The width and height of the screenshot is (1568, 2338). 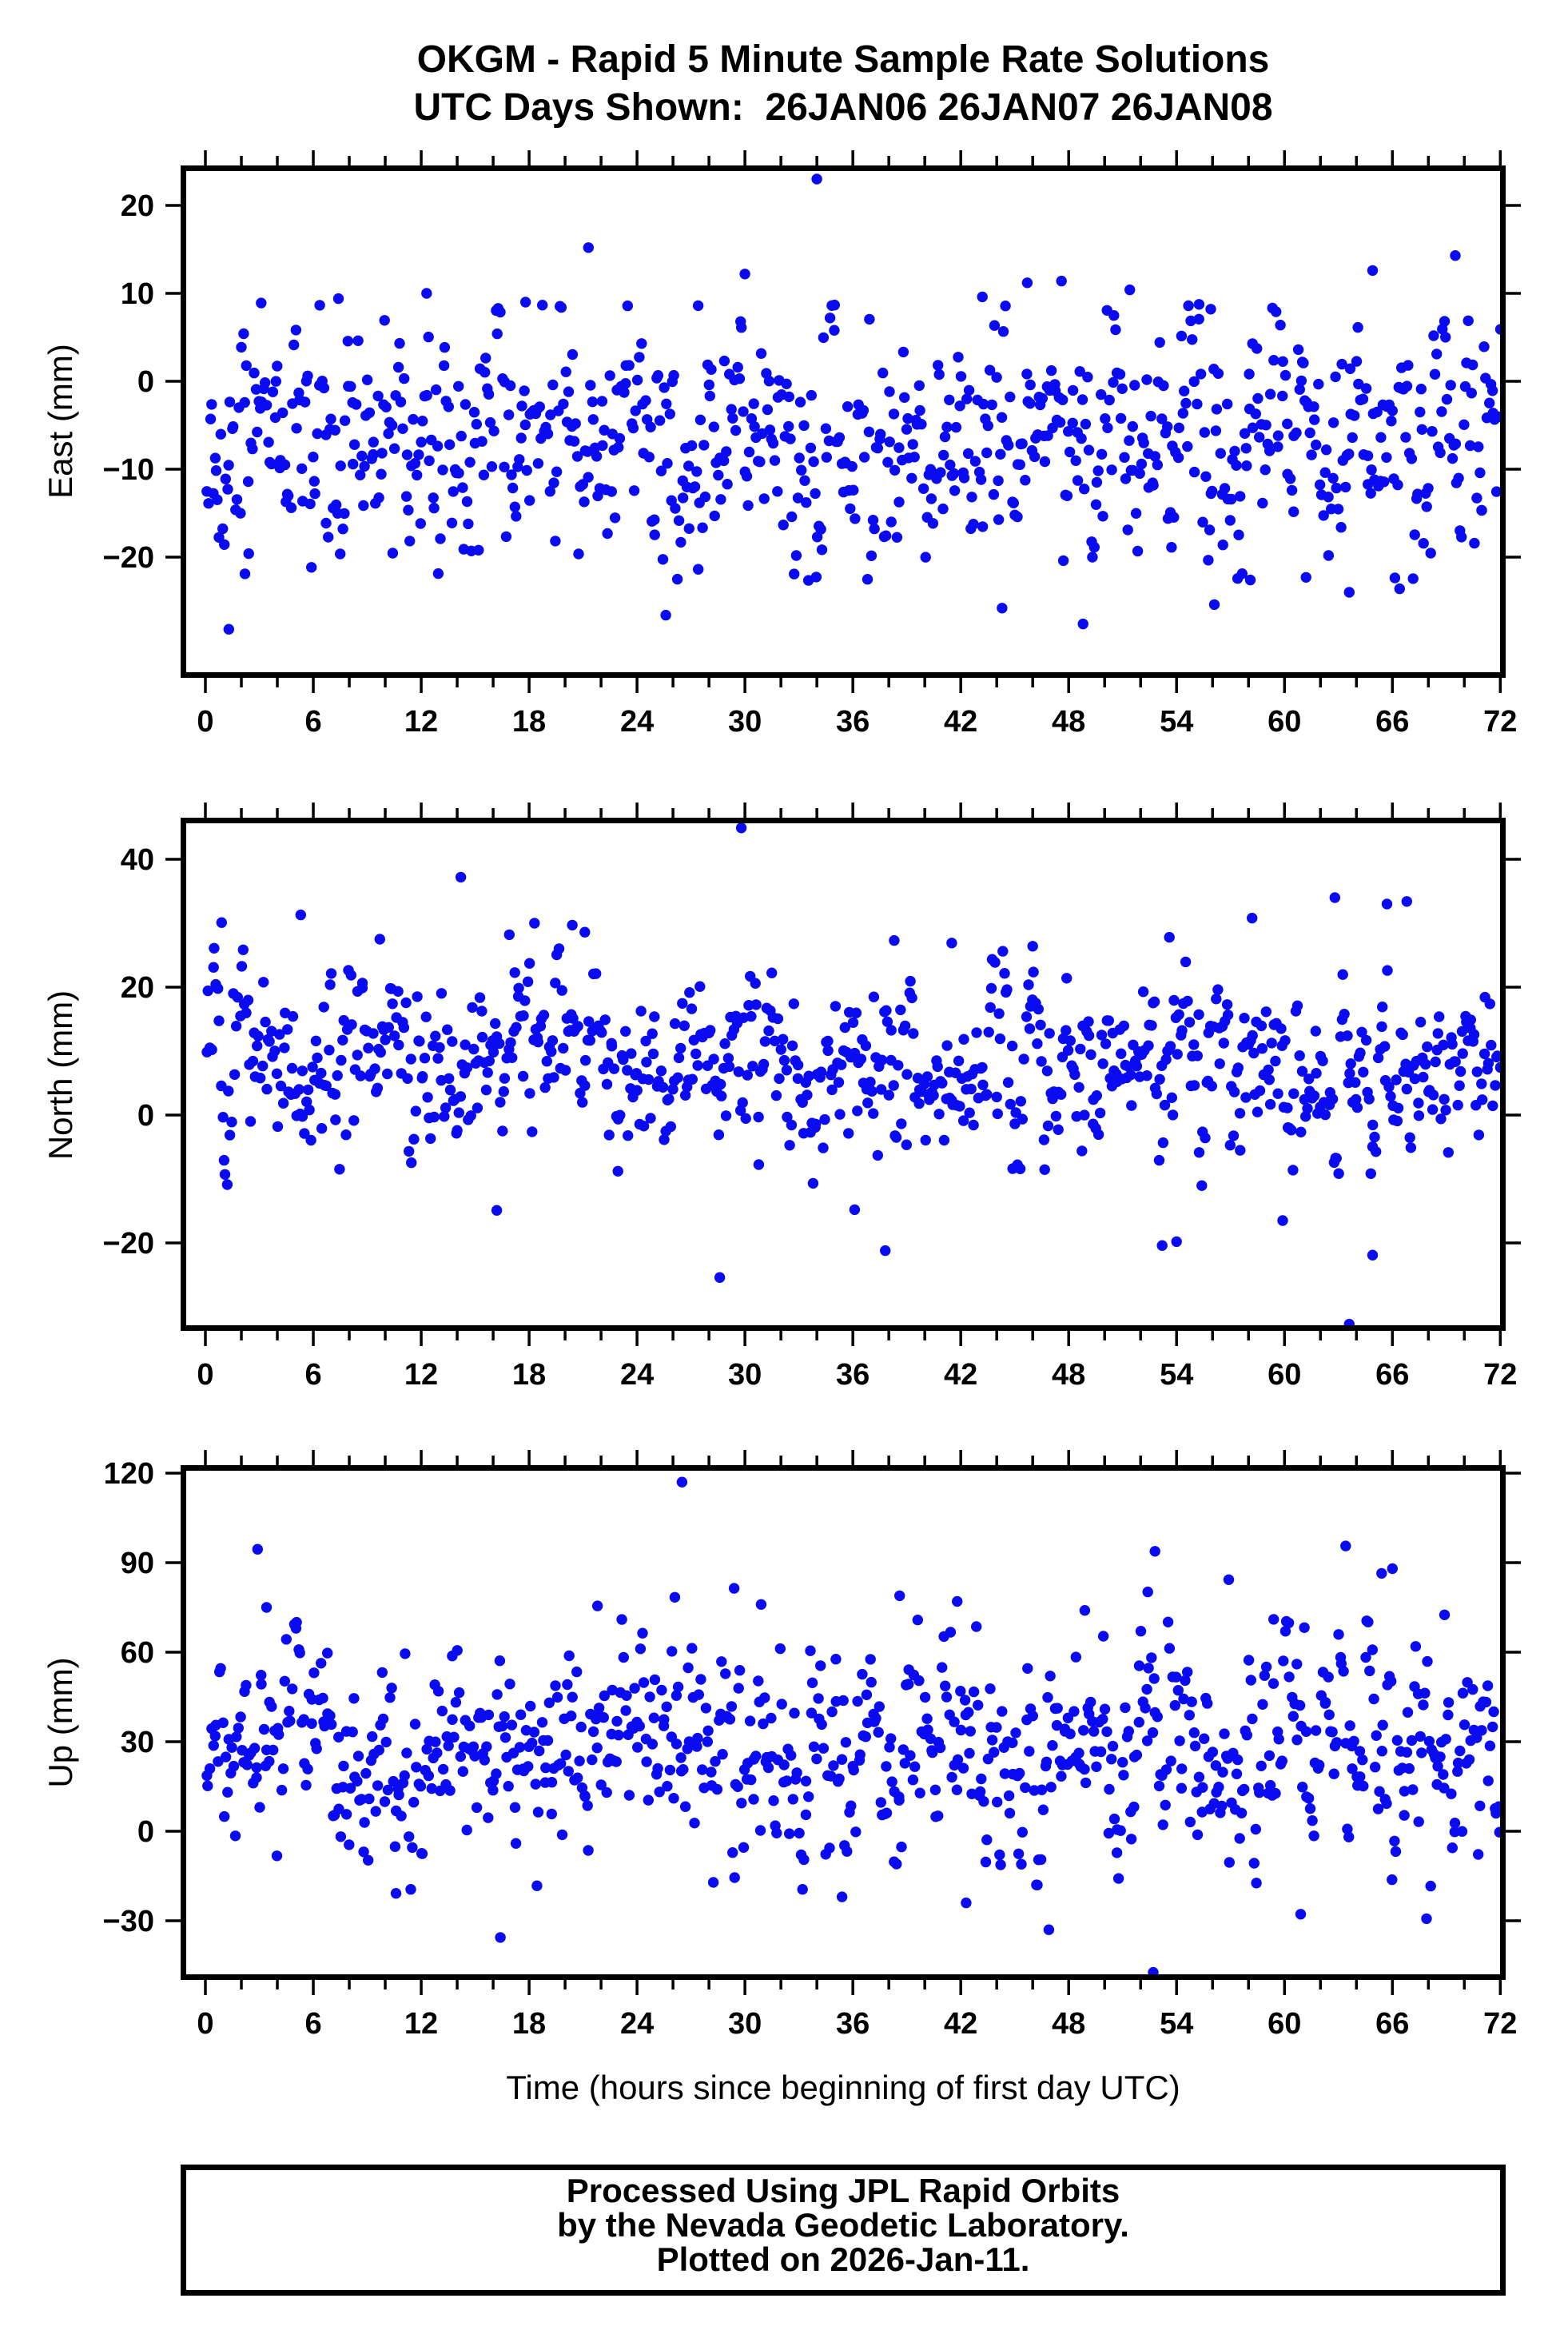 What do you see at coordinates (128, 470) in the screenshot?
I see `y-tick-label: −10` at bounding box center [128, 470].